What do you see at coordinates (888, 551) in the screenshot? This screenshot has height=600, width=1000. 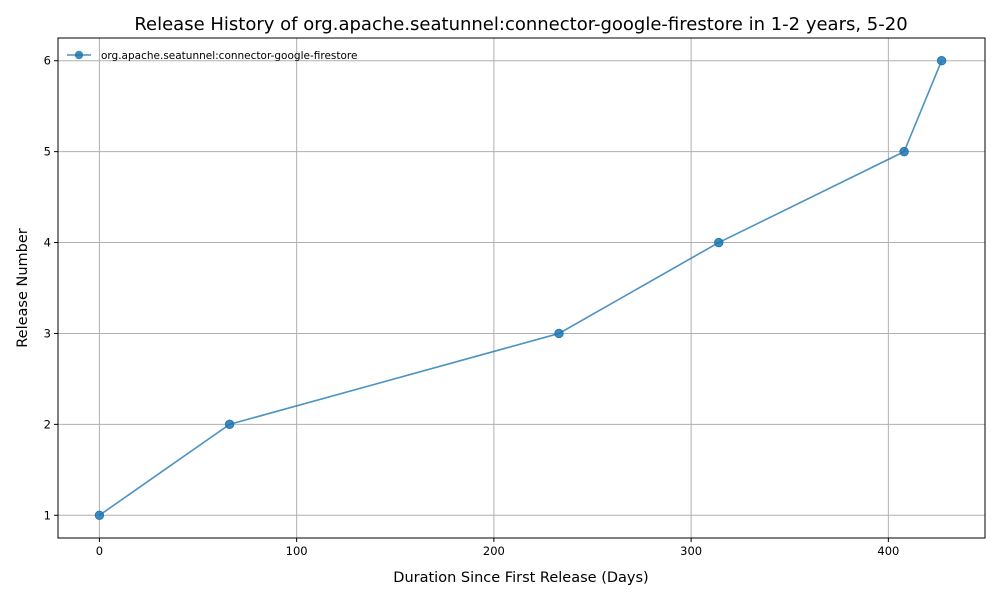 I see `x-tick-label: 400` at bounding box center [888, 551].